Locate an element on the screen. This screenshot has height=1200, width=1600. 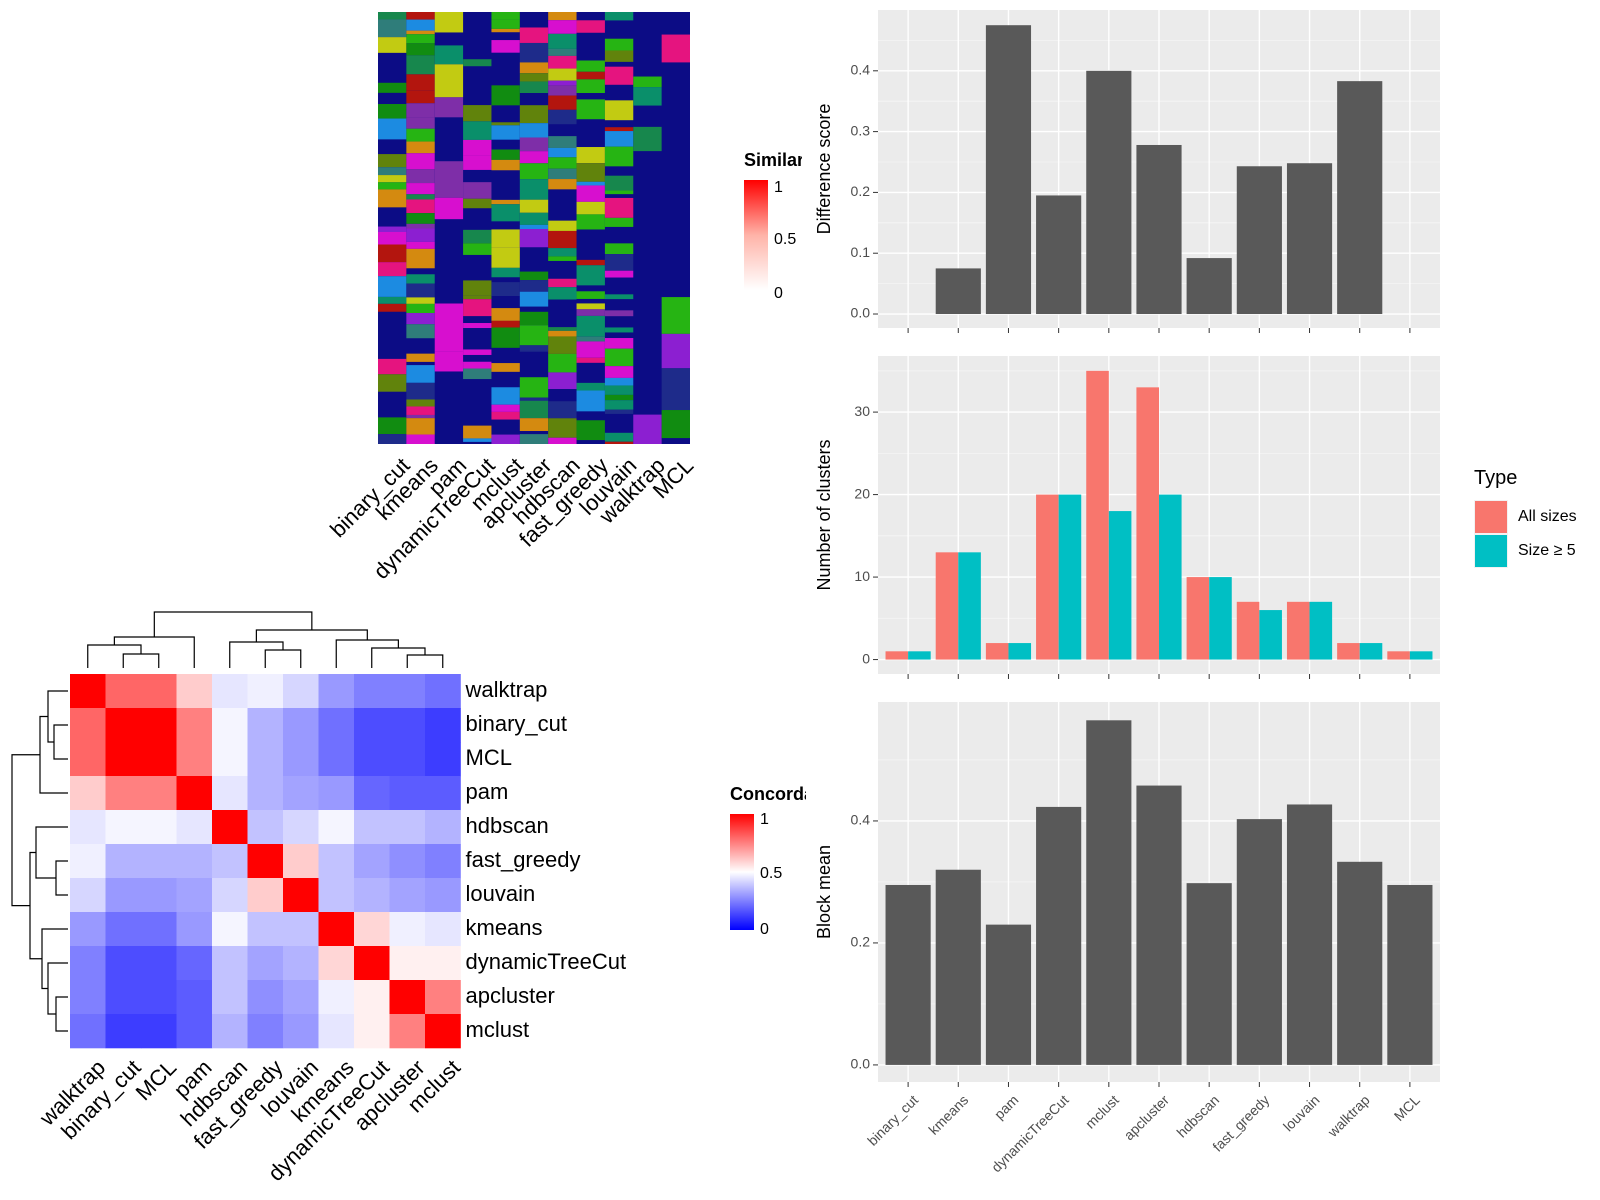
y-tick-label: 10 is located at coordinates (862, 576).